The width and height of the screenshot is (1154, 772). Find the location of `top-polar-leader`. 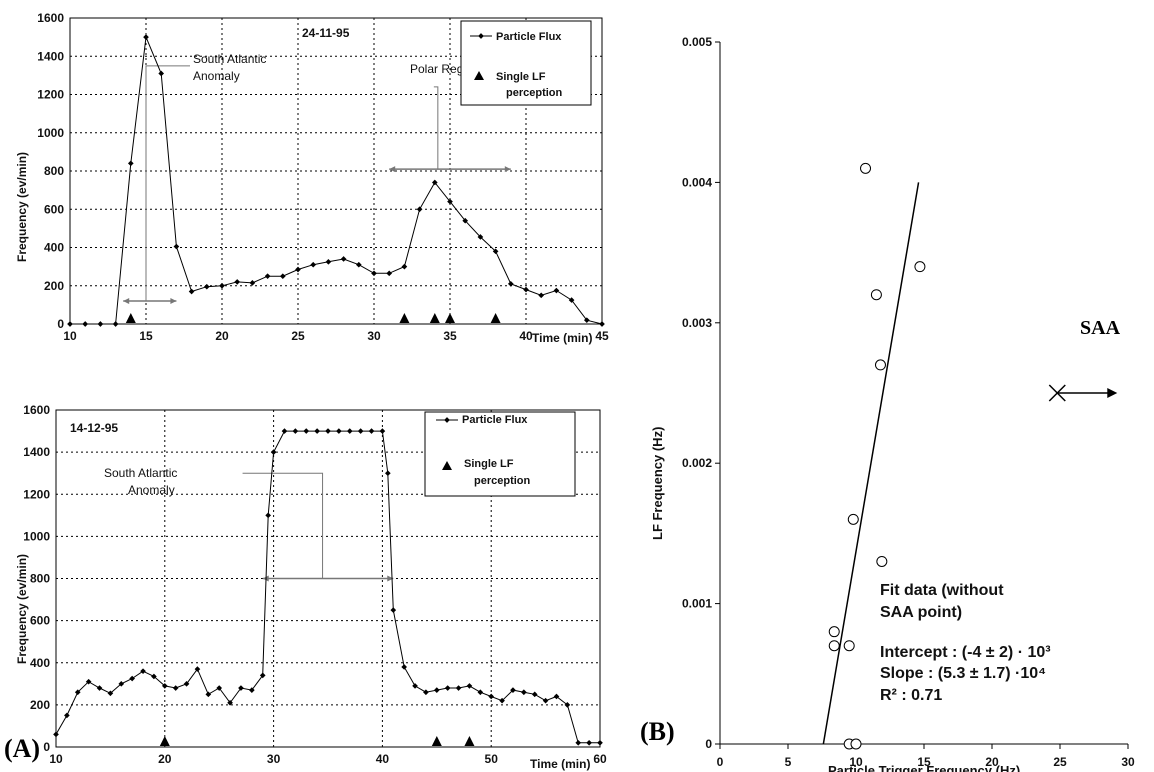

top-polar-leader is located at coordinates (436, 128).